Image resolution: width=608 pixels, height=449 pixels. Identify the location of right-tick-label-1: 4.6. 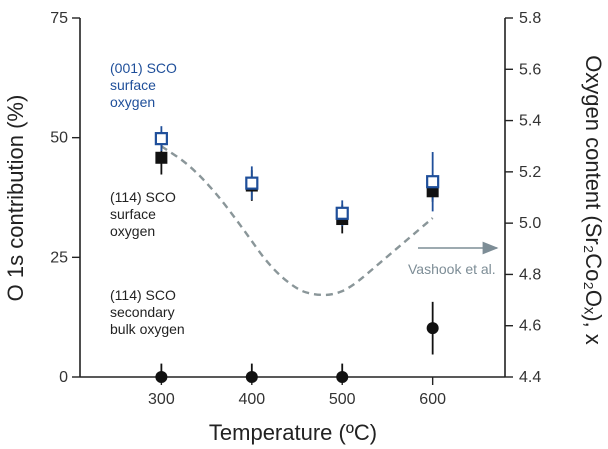
(530, 326).